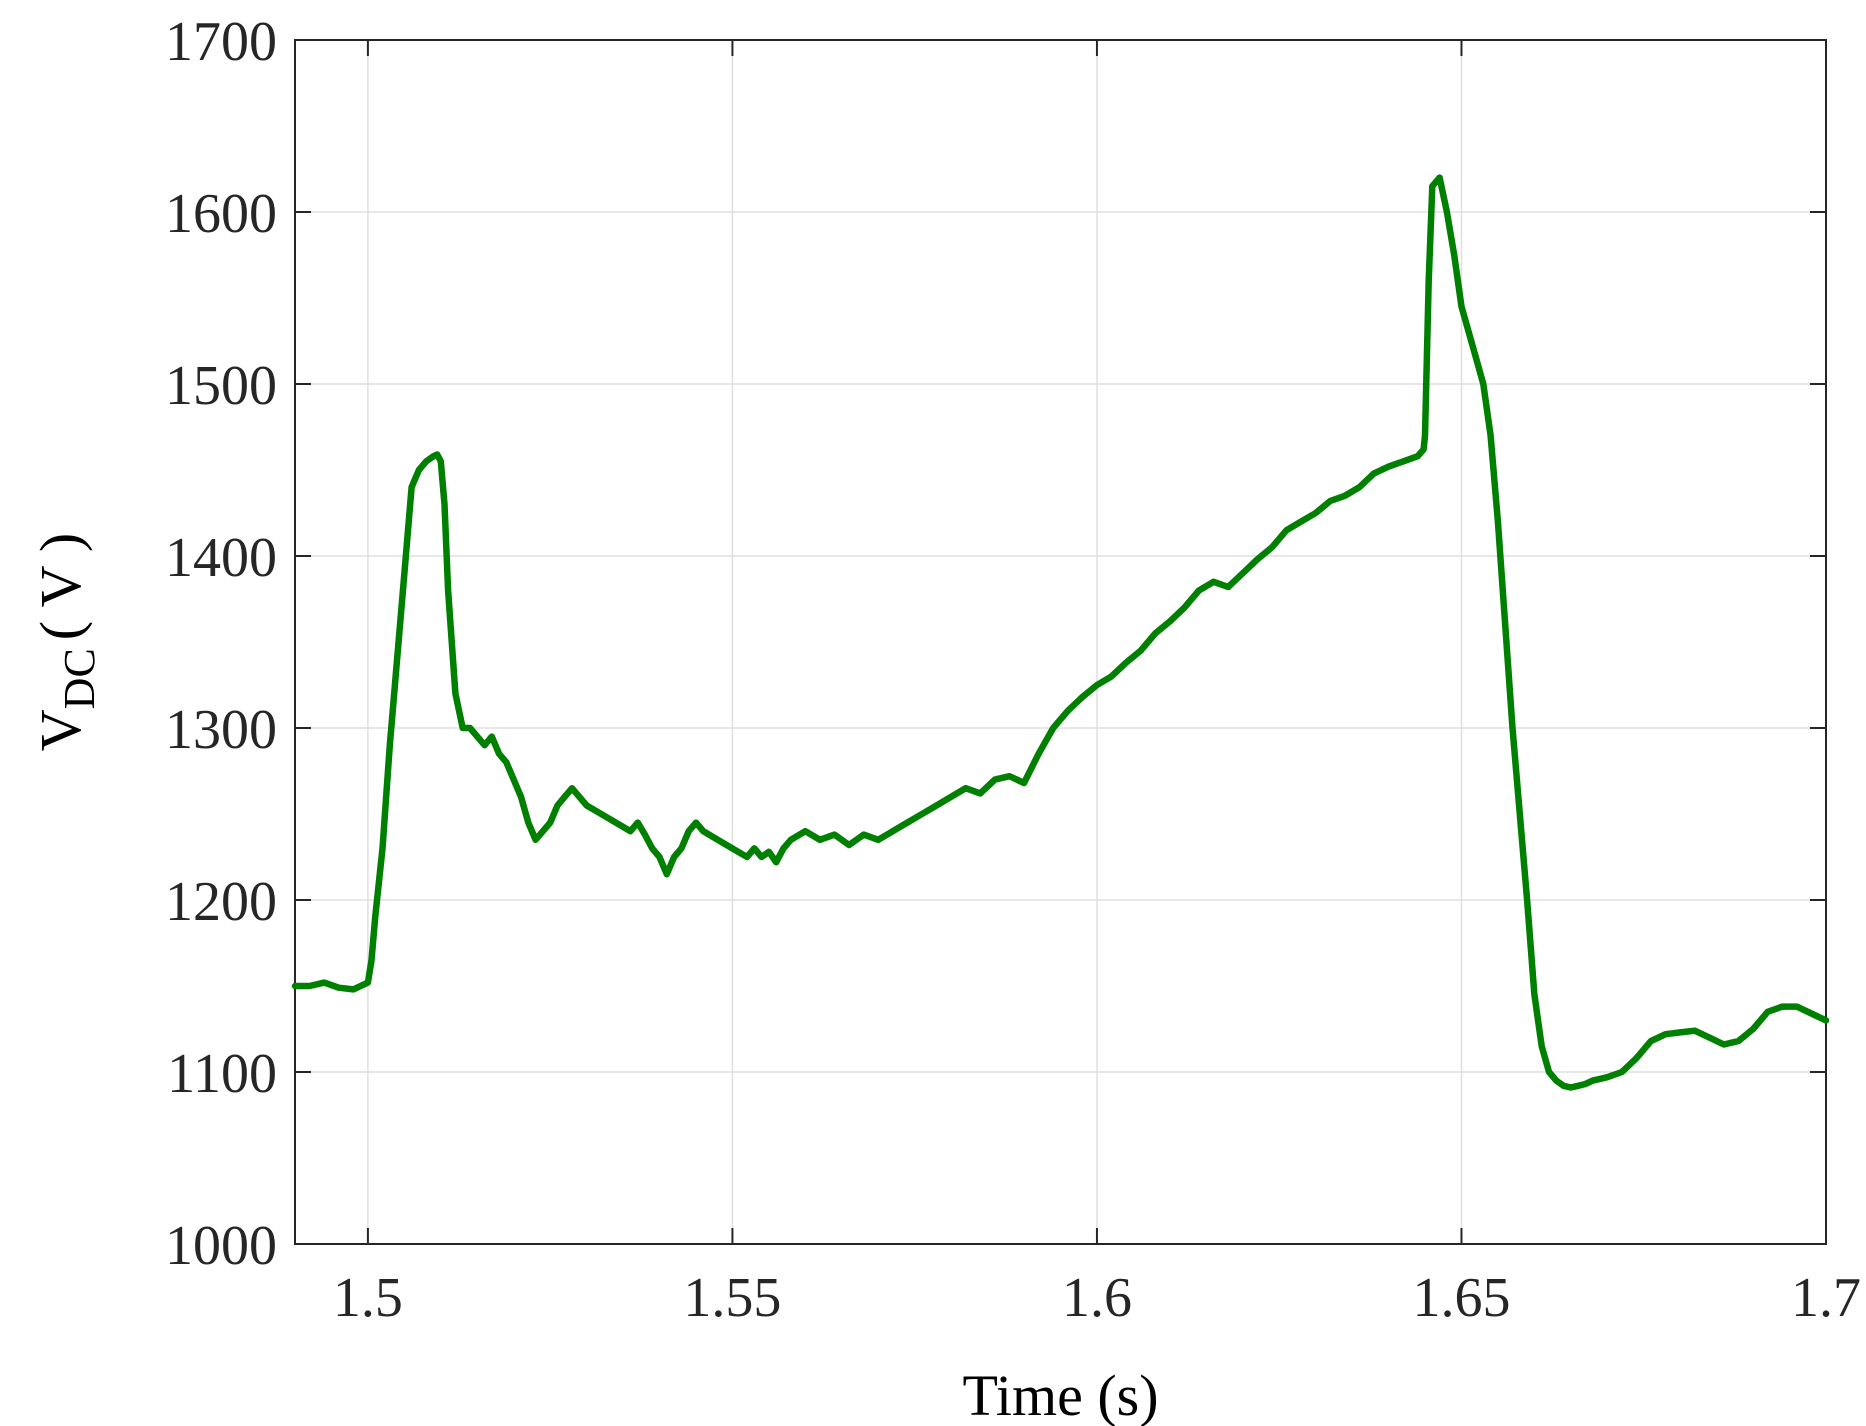  I want to click on y-tick-label: 1700, so click(221, 42).